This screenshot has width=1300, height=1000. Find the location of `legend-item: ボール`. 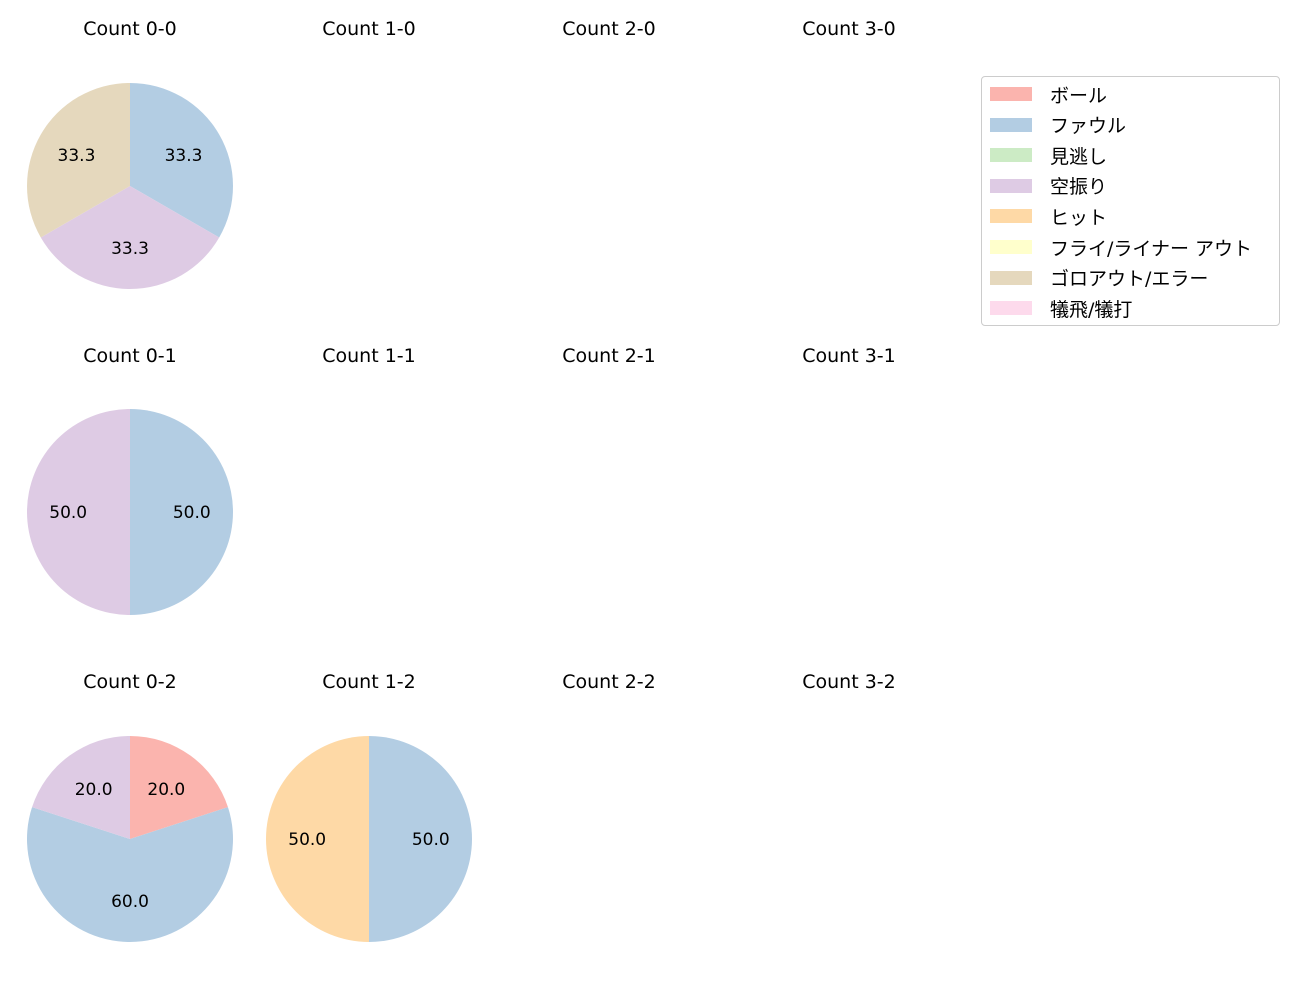

legend-item: ボール is located at coordinates (1048, 95).